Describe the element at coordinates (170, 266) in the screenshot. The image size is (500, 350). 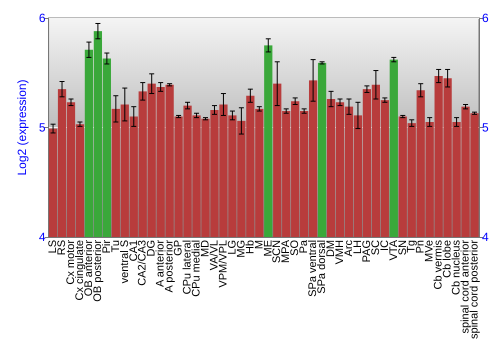
I see `x-tick-label: A posterior` at that location.